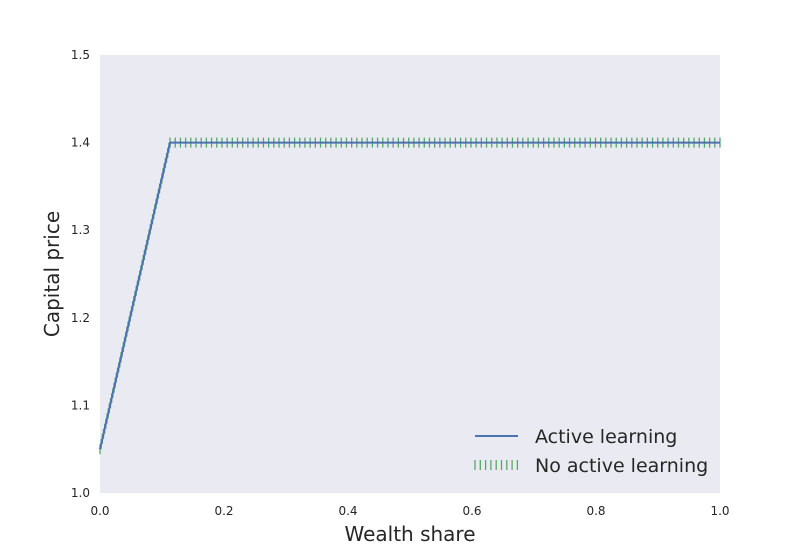 The image size is (800, 550). I want to click on x-tick-label: 0.0, so click(99, 511).